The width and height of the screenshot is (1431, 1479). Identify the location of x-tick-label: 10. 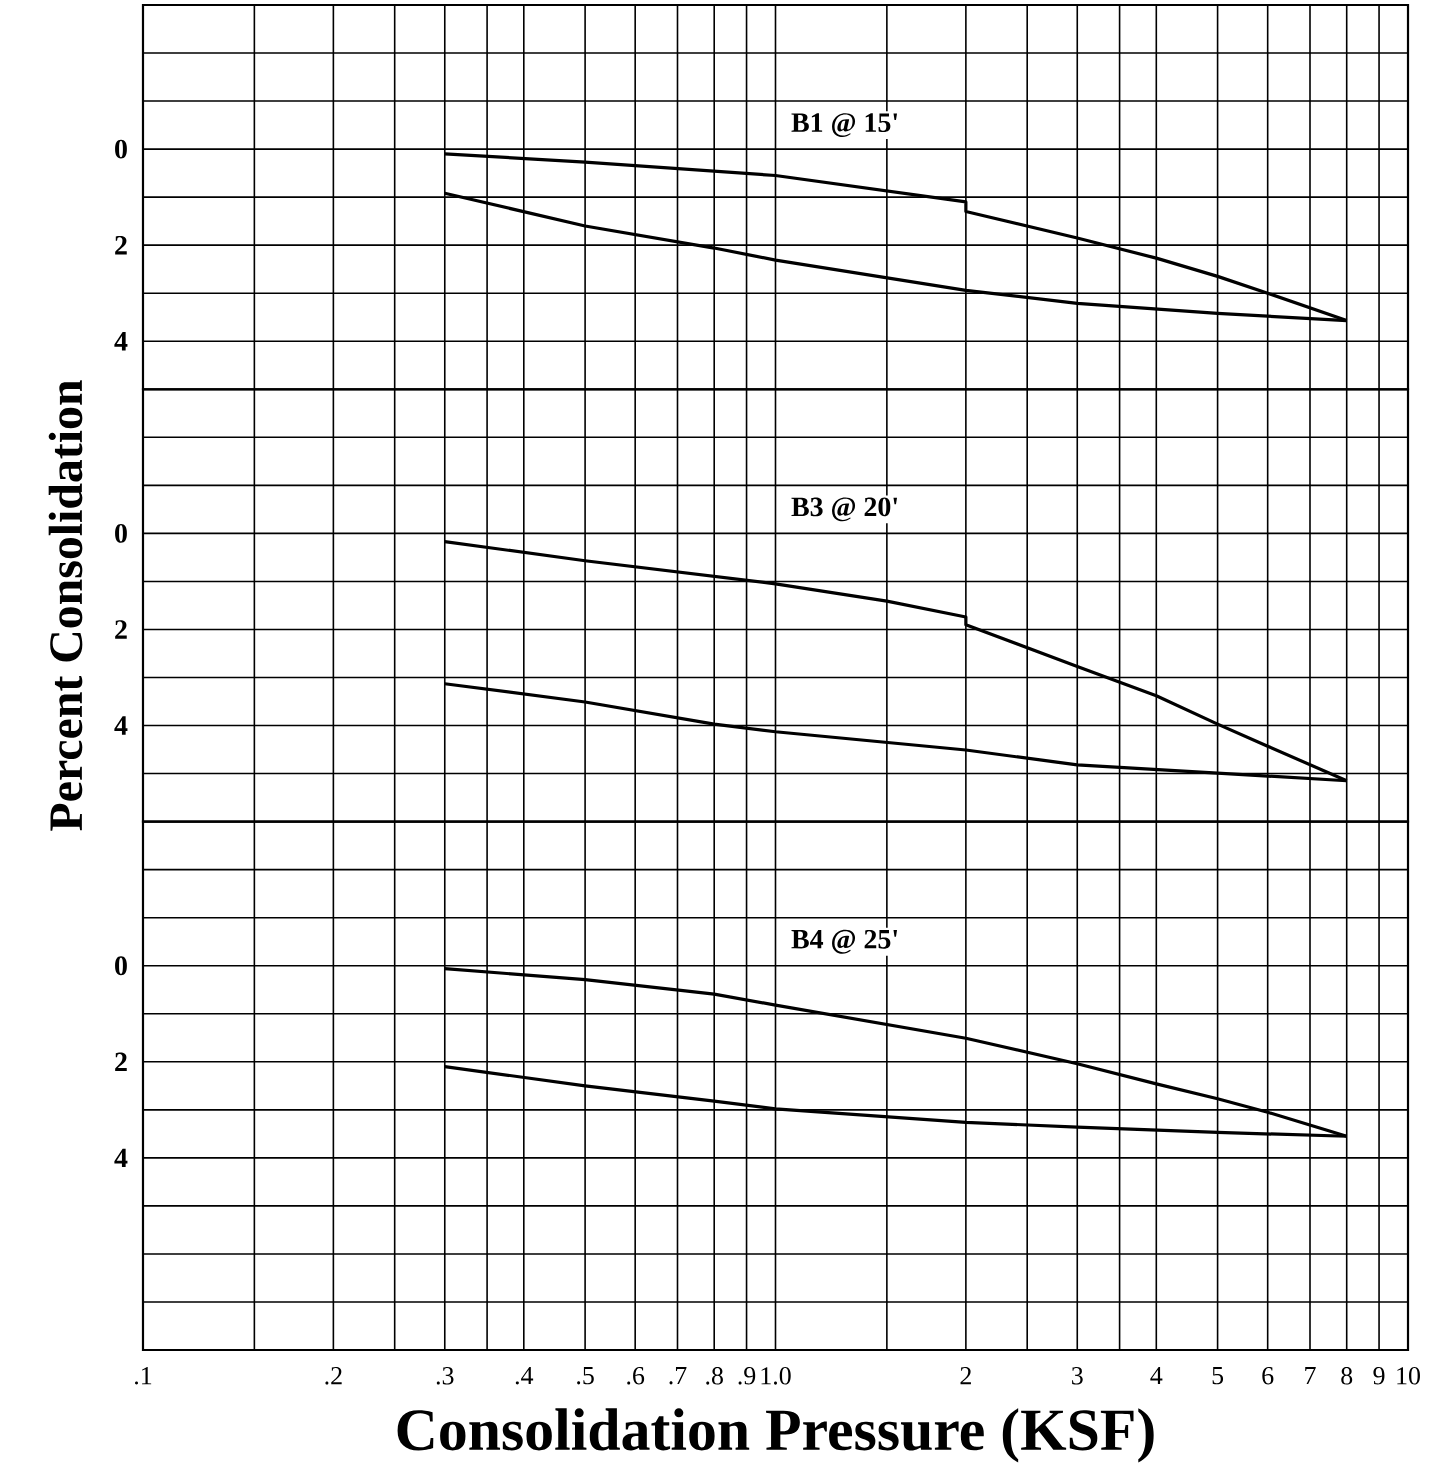
(1408, 1376).